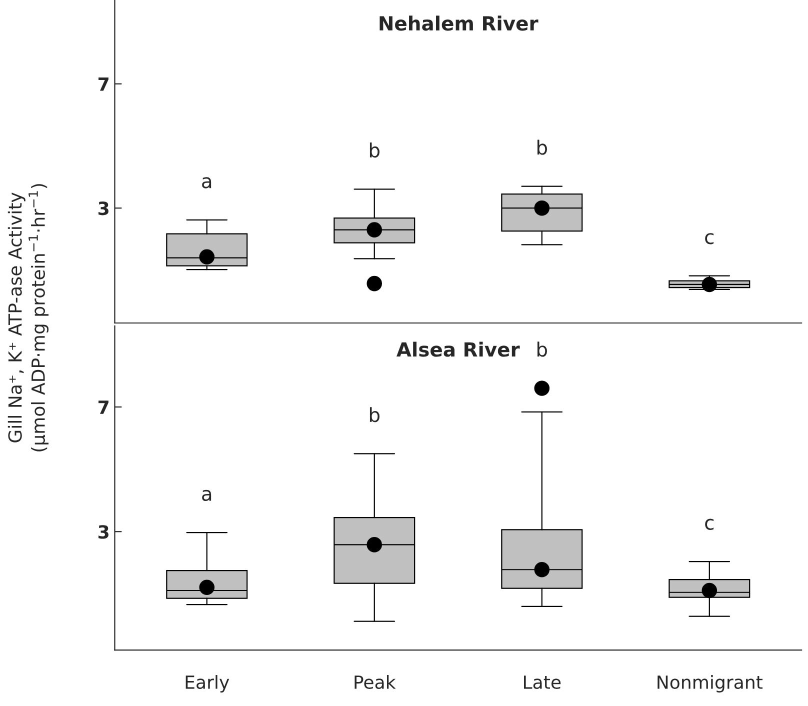  I want to click on text: Alsea River, so click(458, 349).